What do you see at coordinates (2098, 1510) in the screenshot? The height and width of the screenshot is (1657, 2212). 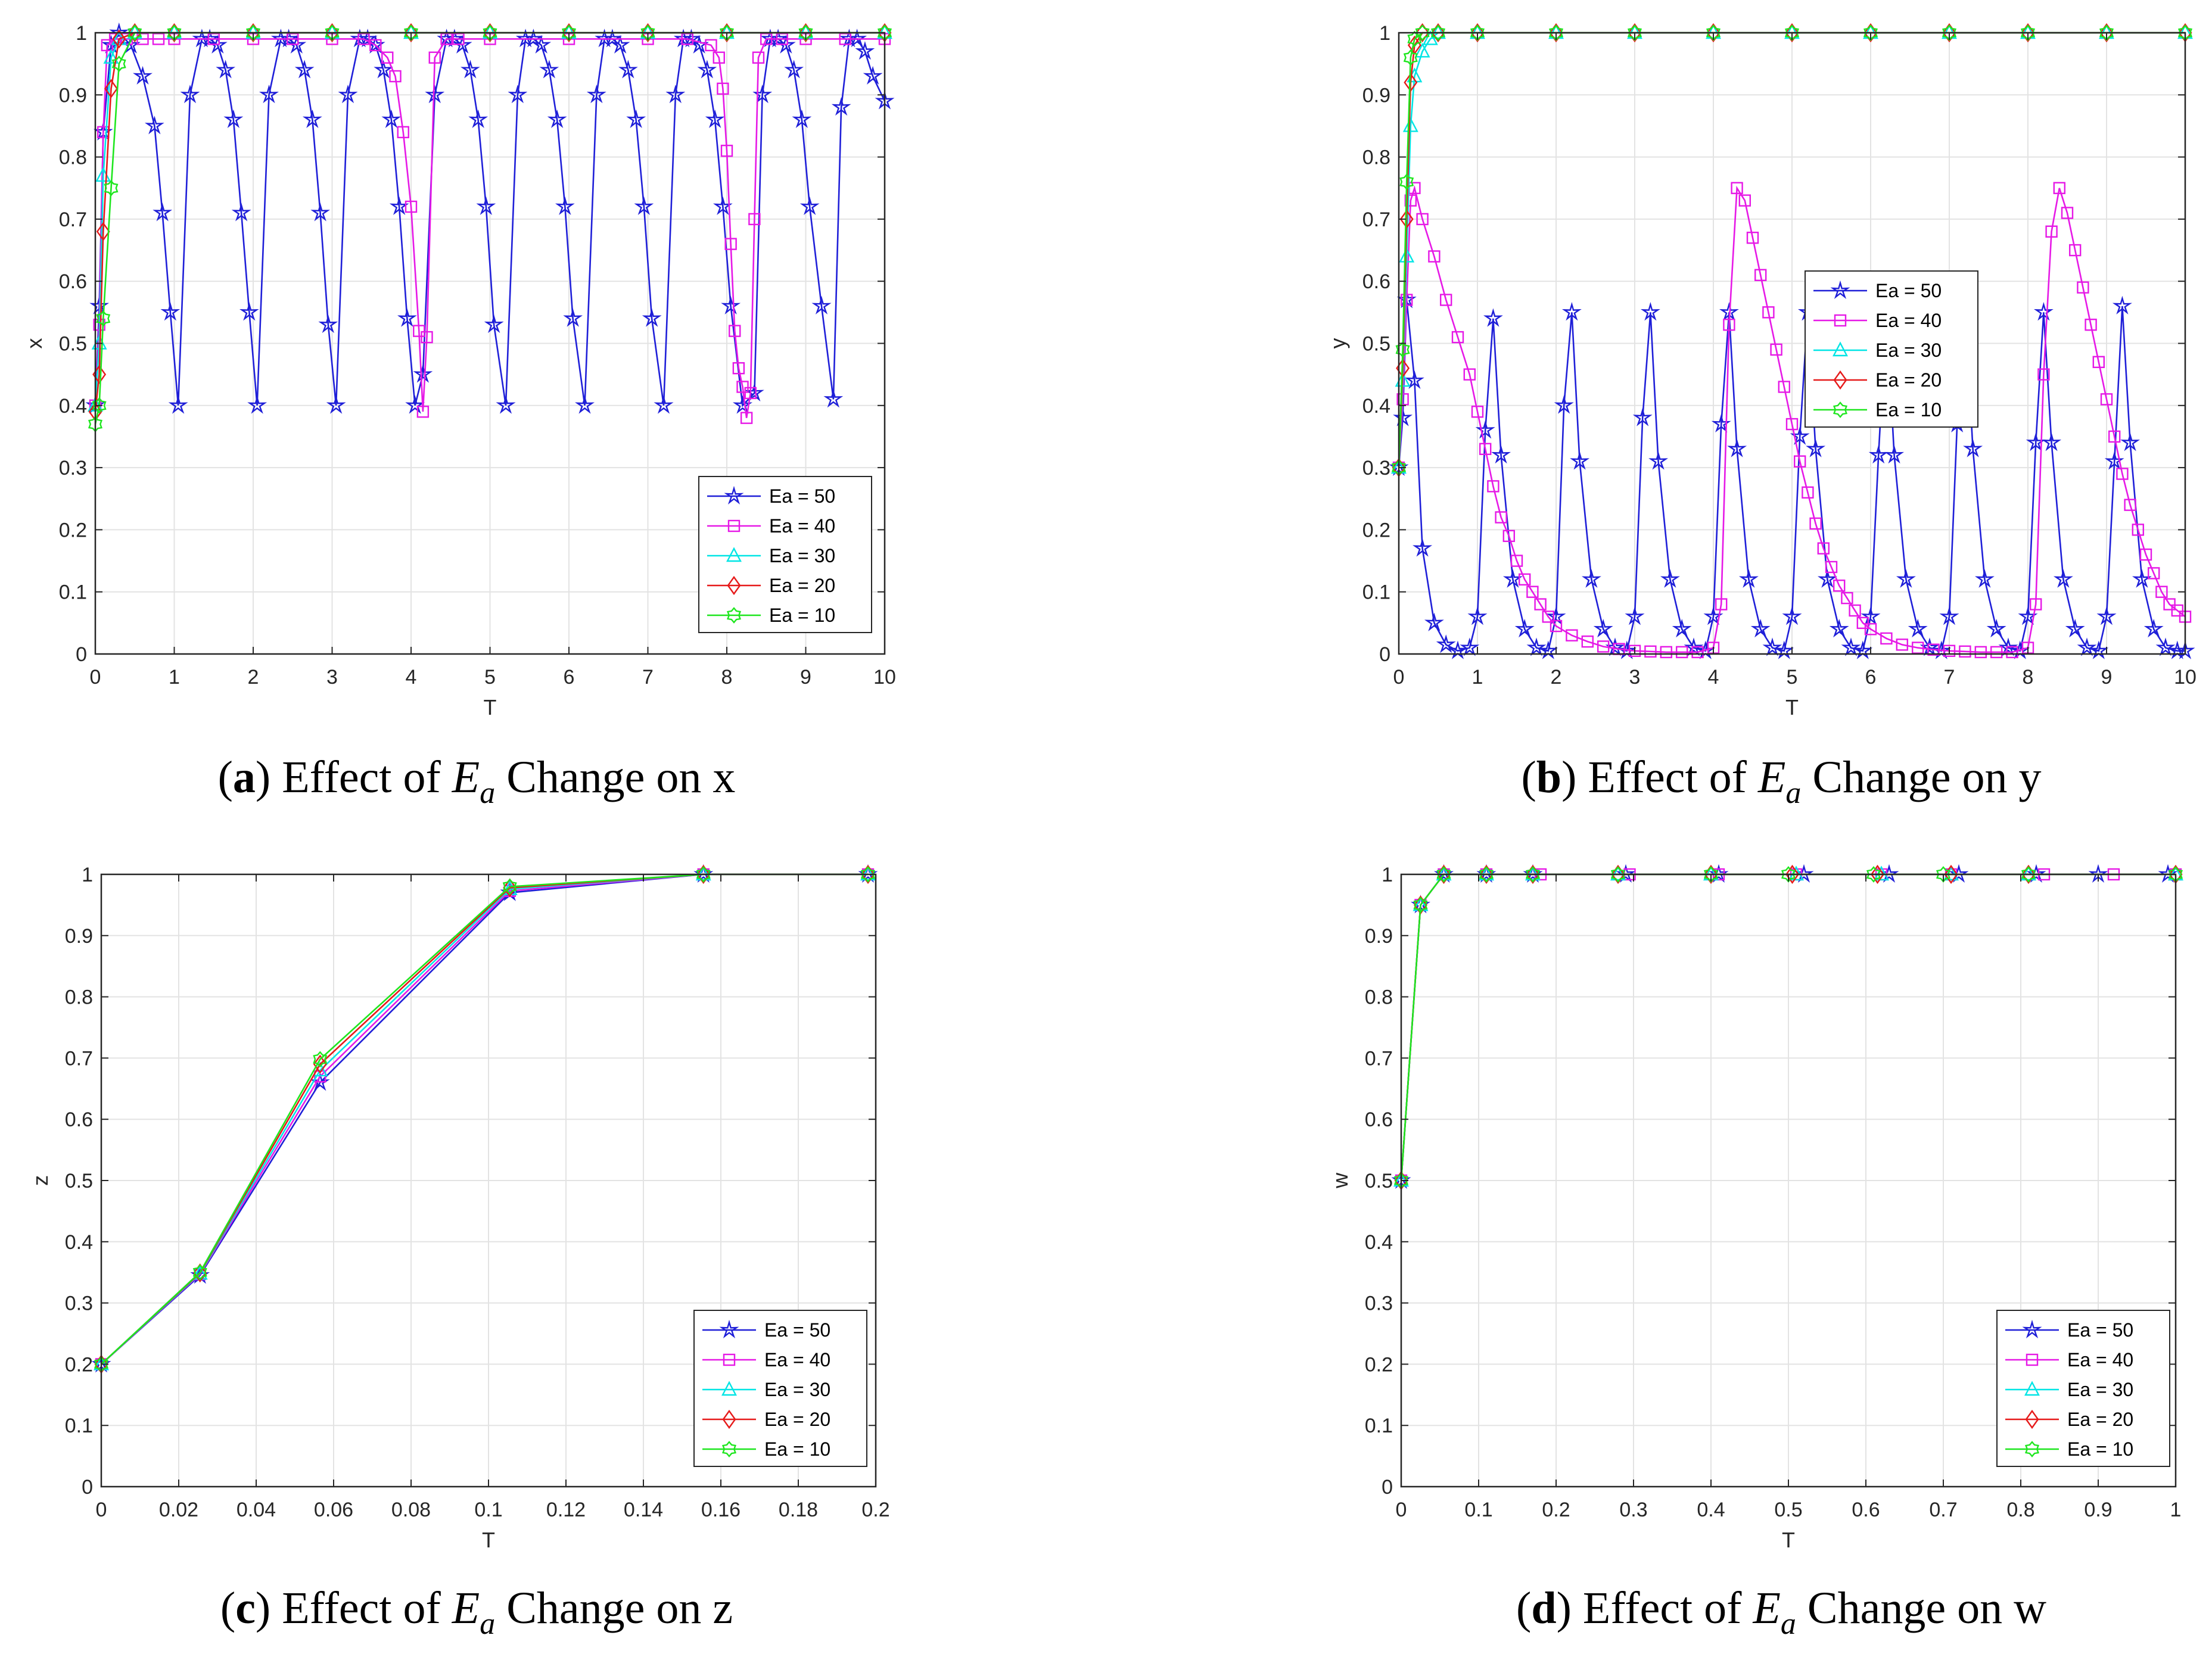 I see `x-tick-label: 0.9` at bounding box center [2098, 1510].